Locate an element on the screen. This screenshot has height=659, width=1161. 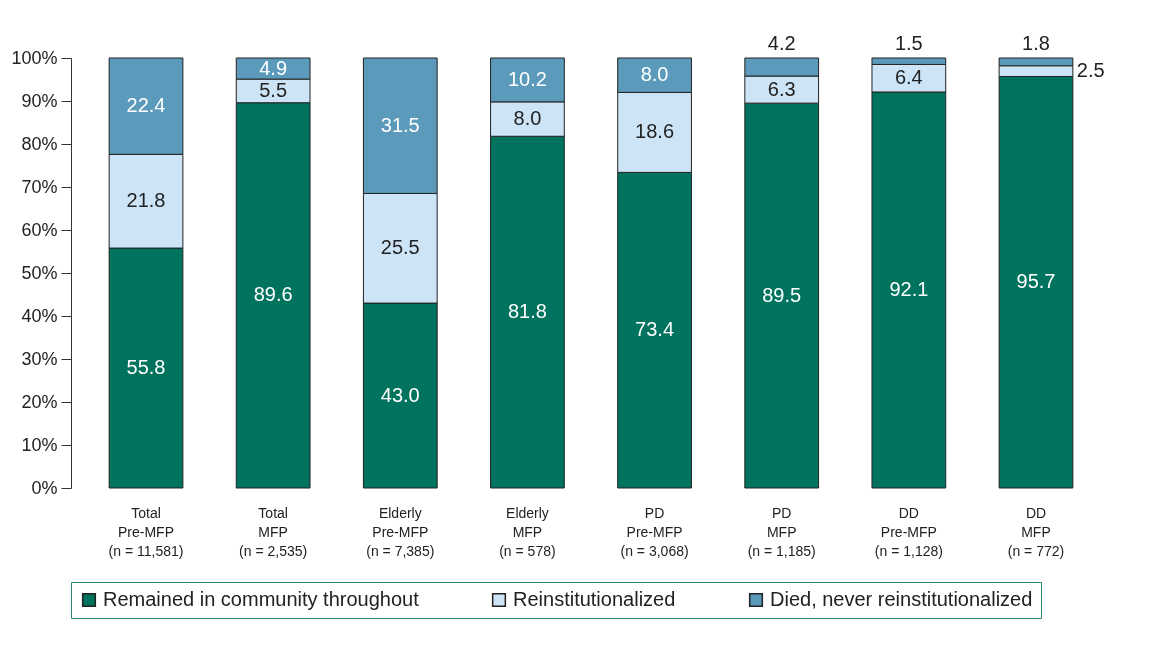
x-tick-label: Elderly Pre-MFP (n = 7,385) is located at coordinates (400, 531).